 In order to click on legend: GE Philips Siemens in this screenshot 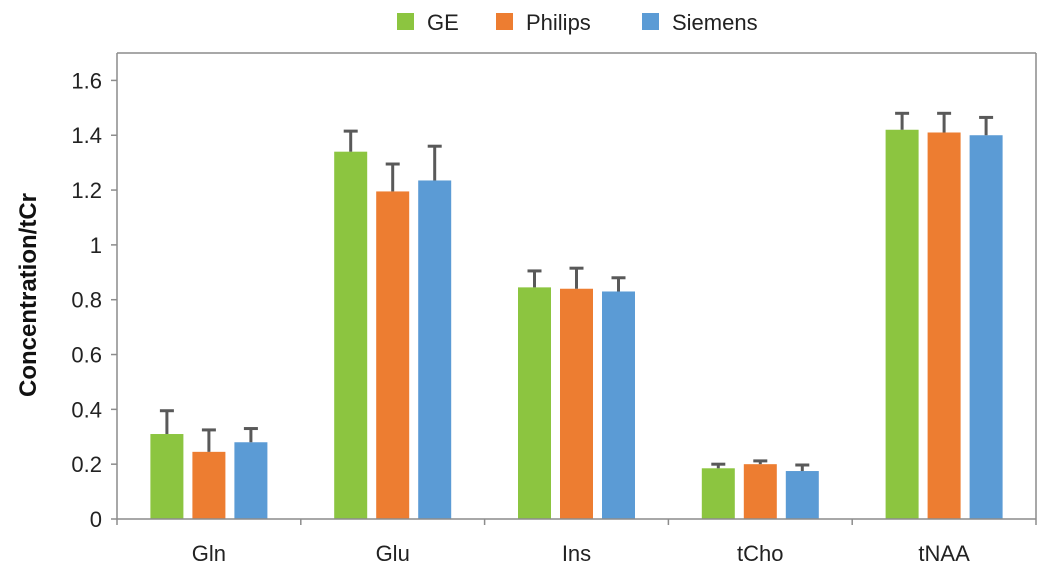, I will do `click(577, 22)`.